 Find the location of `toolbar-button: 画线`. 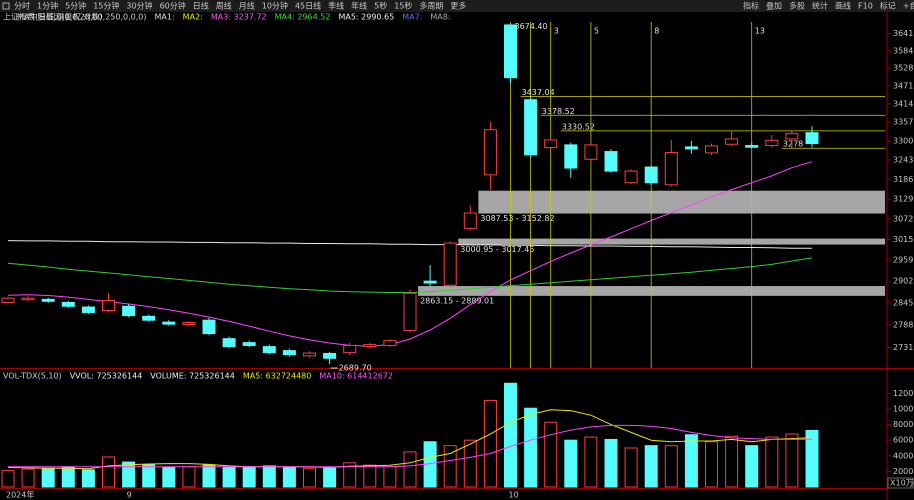

toolbar-button: 画线 is located at coordinates (843, 6).